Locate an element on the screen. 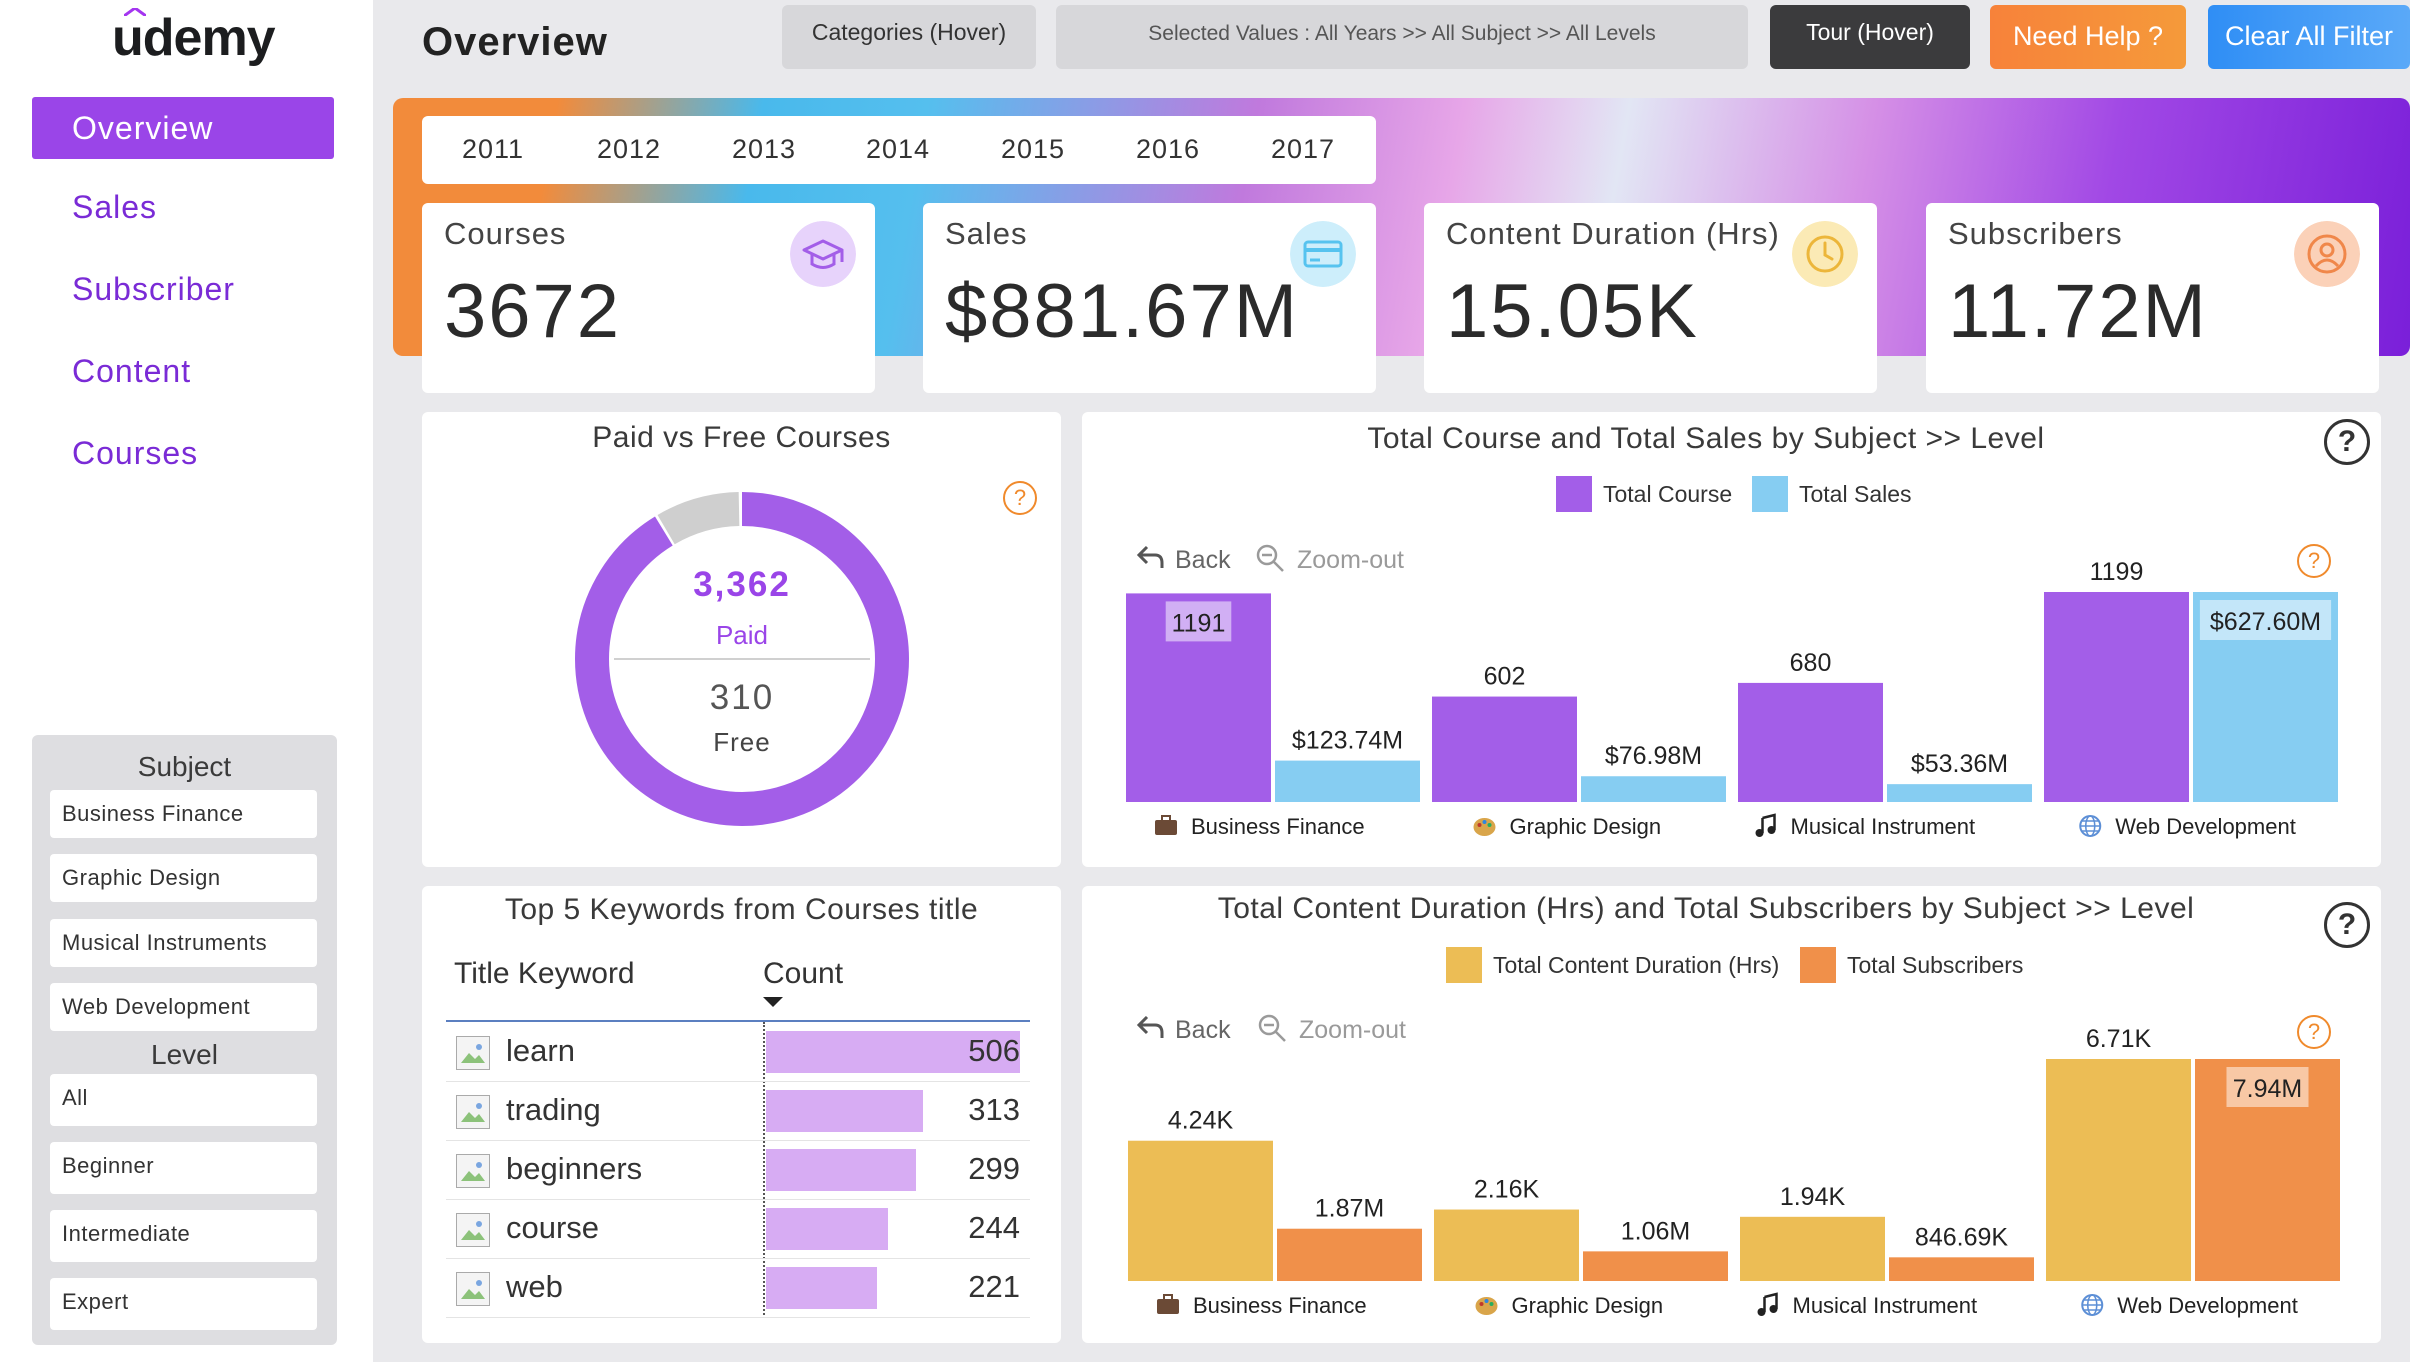  keyword-row: web 221 is located at coordinates (738, 1288).